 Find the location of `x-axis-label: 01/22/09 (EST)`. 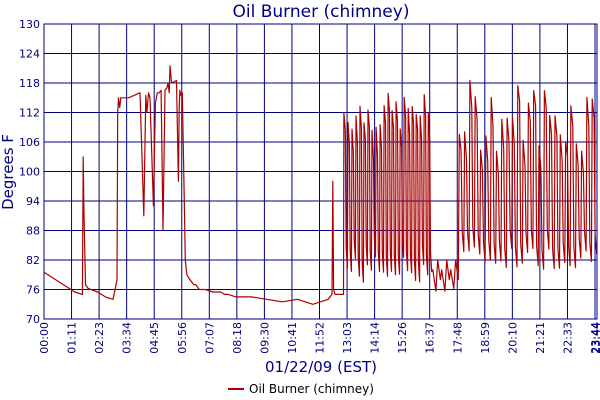

x-axis-label: 01/22/09 (EST) is located at coordinates (321, 367).